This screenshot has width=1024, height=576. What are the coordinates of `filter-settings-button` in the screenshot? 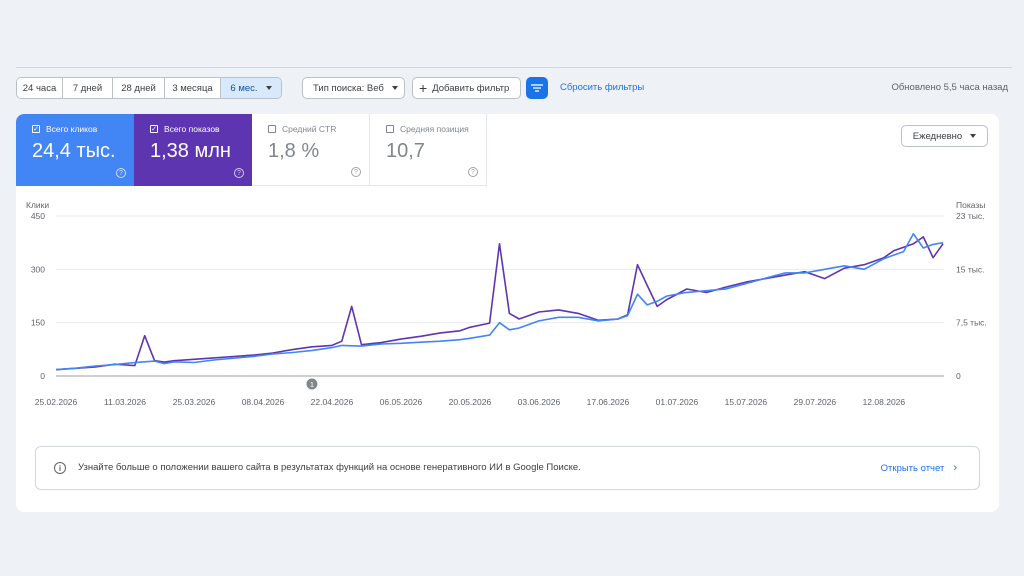 It's located at (537, 88).